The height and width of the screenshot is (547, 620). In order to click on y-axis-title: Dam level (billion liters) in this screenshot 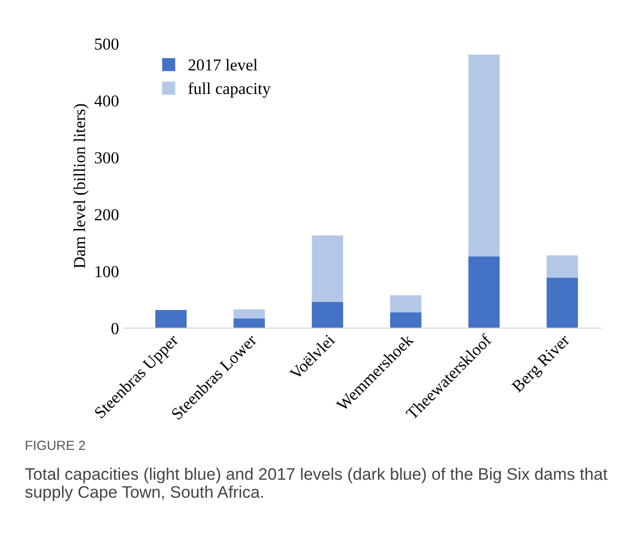, I will do `click(81, 186)`.